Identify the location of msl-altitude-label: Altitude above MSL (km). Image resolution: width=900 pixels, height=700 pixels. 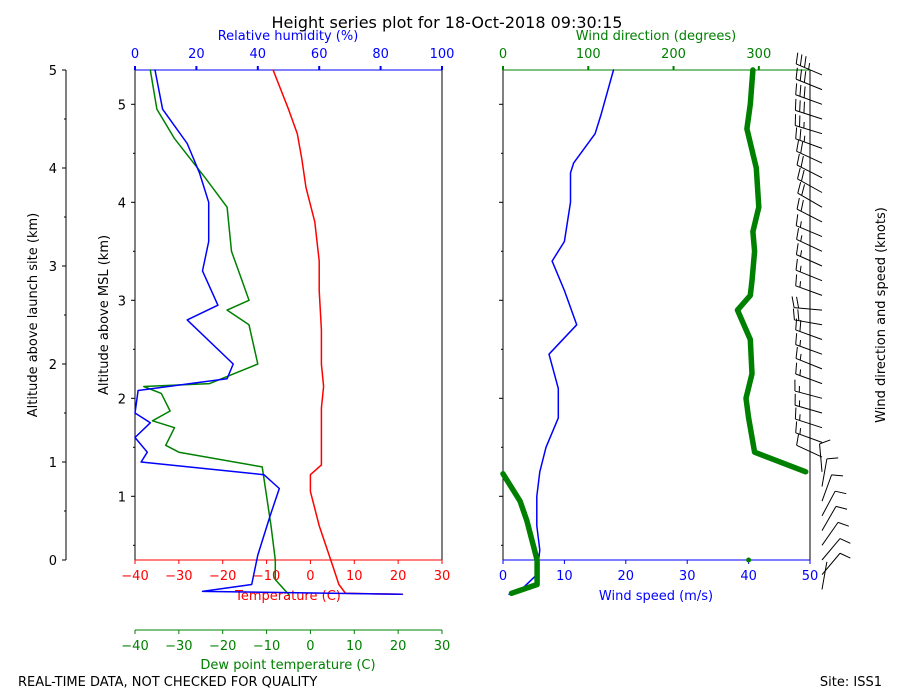
(104, 315).